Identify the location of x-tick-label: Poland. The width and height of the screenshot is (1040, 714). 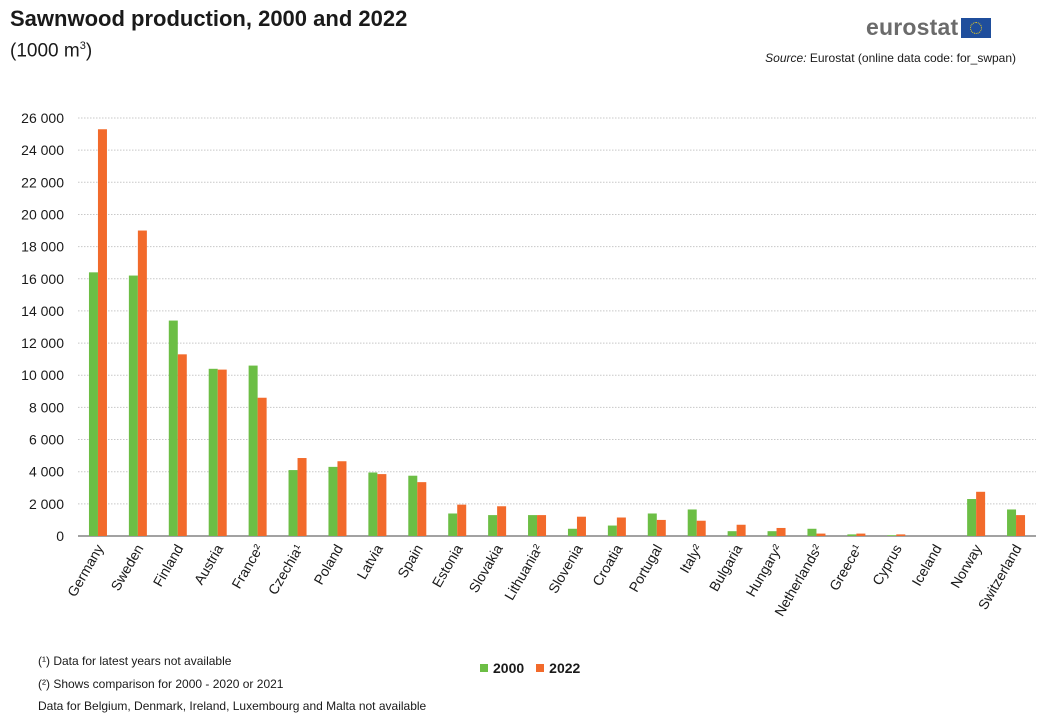
(328, 565).